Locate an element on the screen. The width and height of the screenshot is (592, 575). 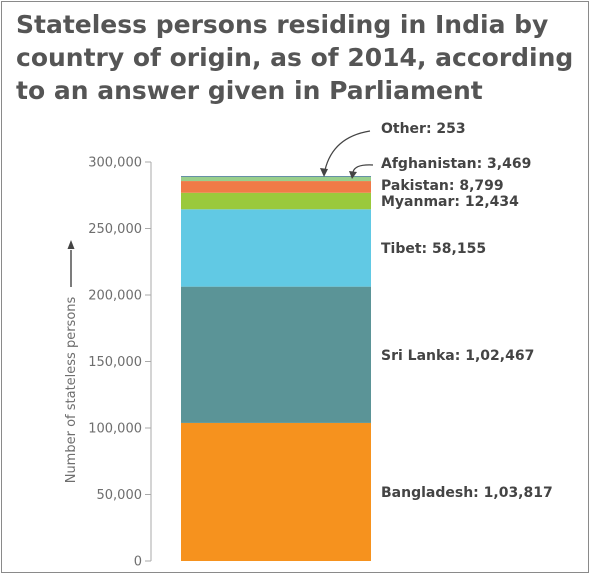
y-tick-label: 50,000 is located at coordinates (120, 495).